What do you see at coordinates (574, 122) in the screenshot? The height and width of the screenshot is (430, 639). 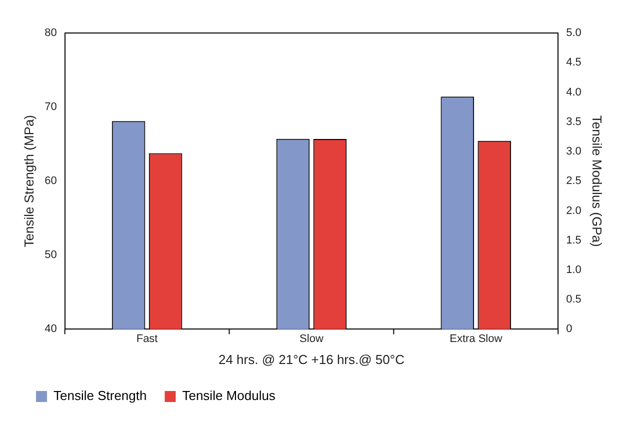 I see `y2-tick-label: 3.5` at bounding box center [574, 122].